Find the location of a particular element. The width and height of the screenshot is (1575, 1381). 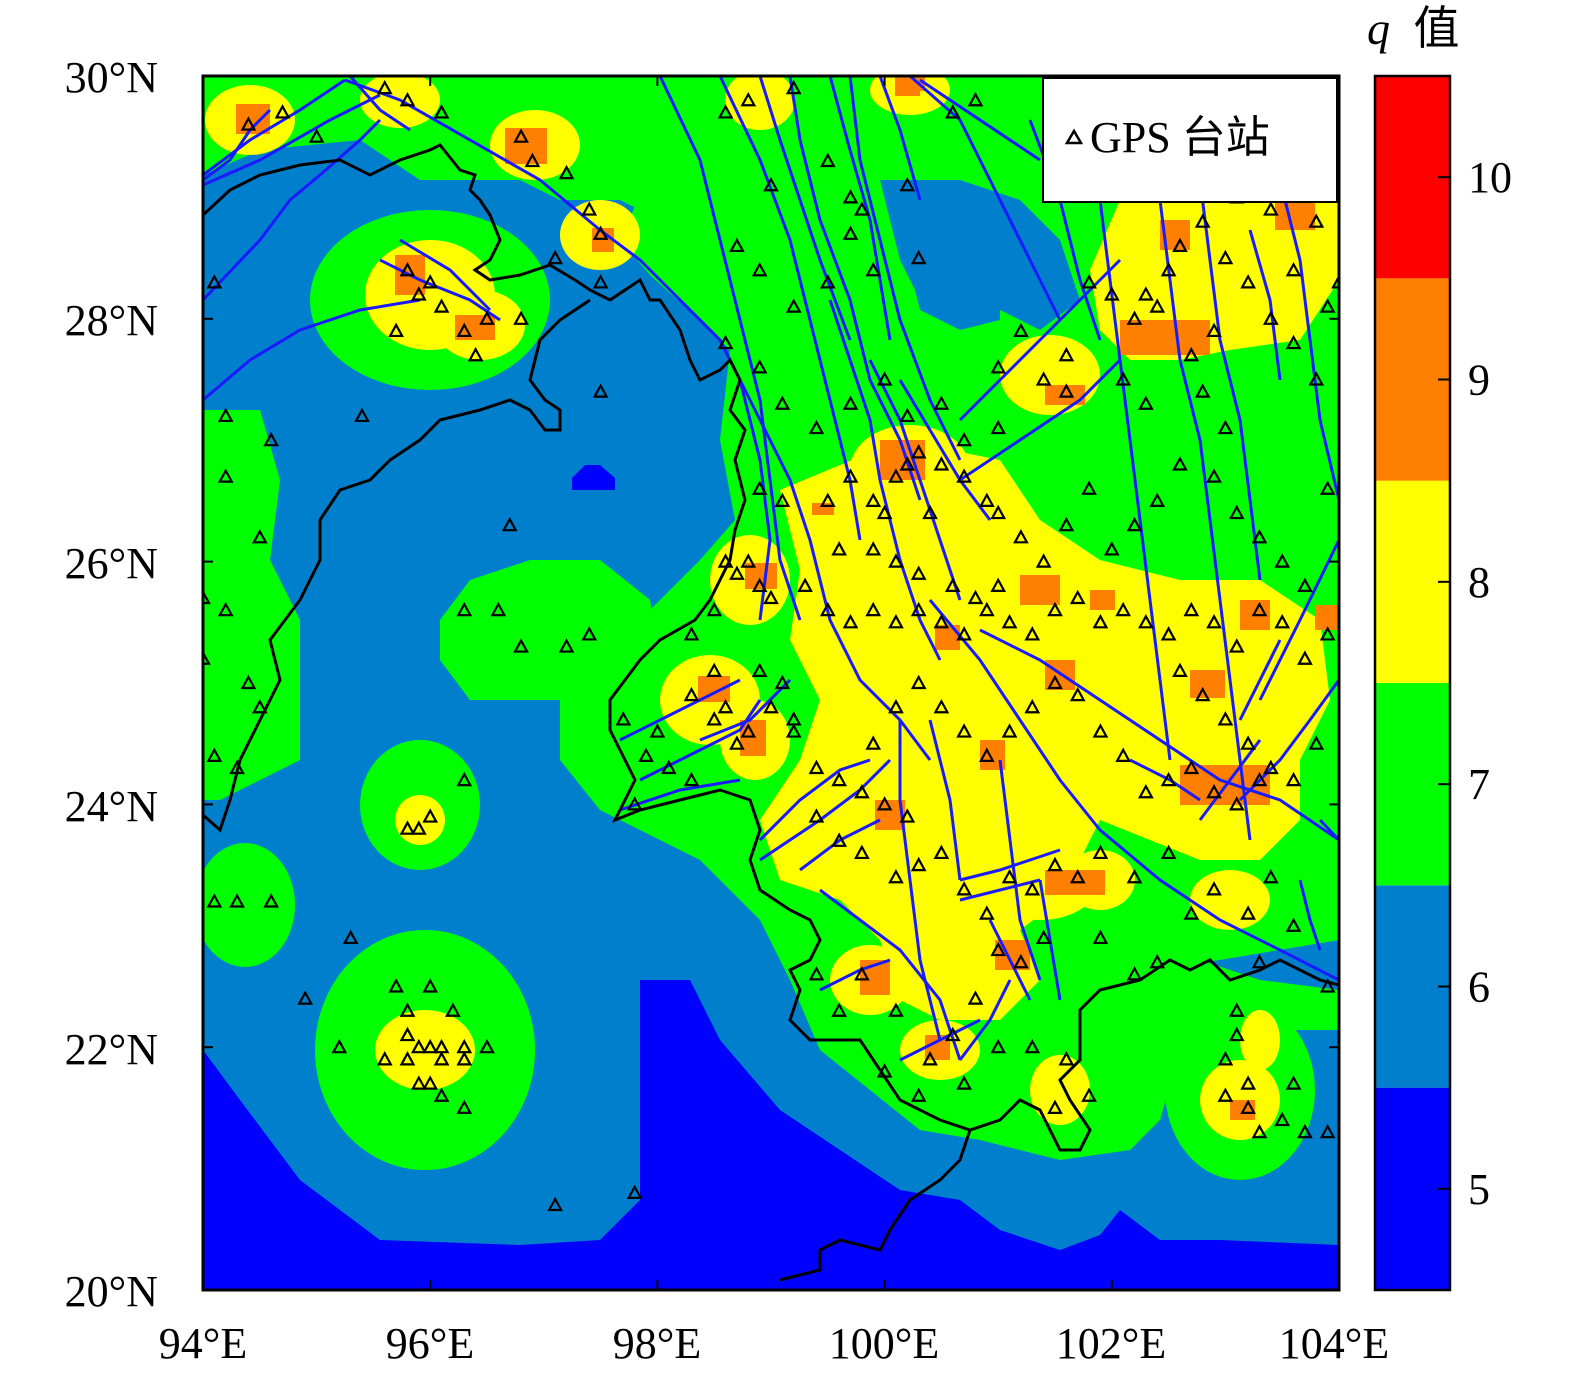

y-tick-label: 30°N is located at coordinates (111, 77).